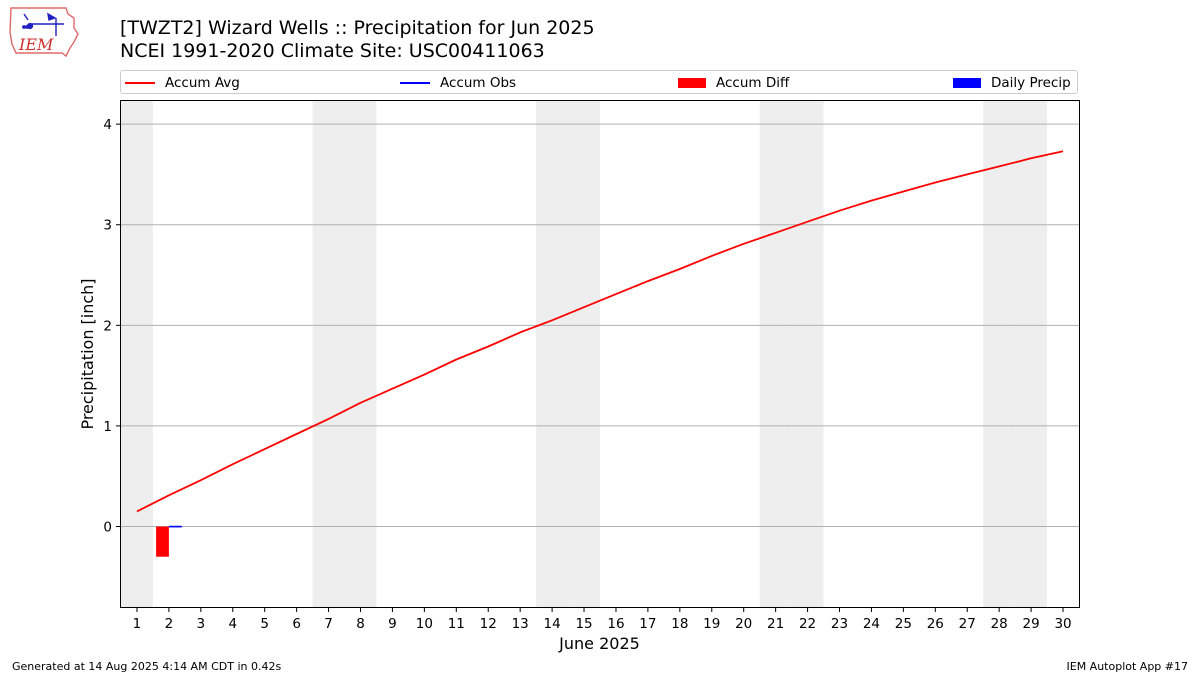 Image resolution: width=1200 pixels, height=675 pixels. Describe the element at coordinates (360, 624) in the screenshot. I see `x-tick-label-8: 8` at that location.